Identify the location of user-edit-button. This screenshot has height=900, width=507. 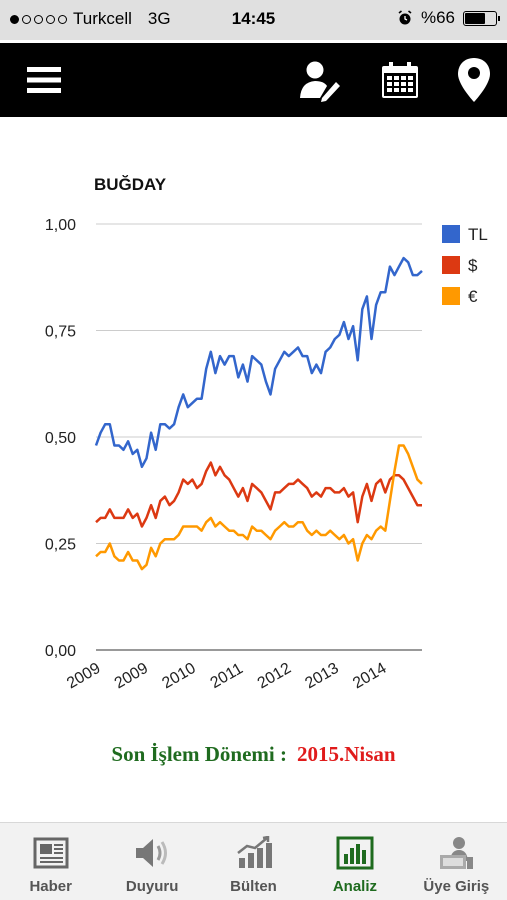
(320, 80).